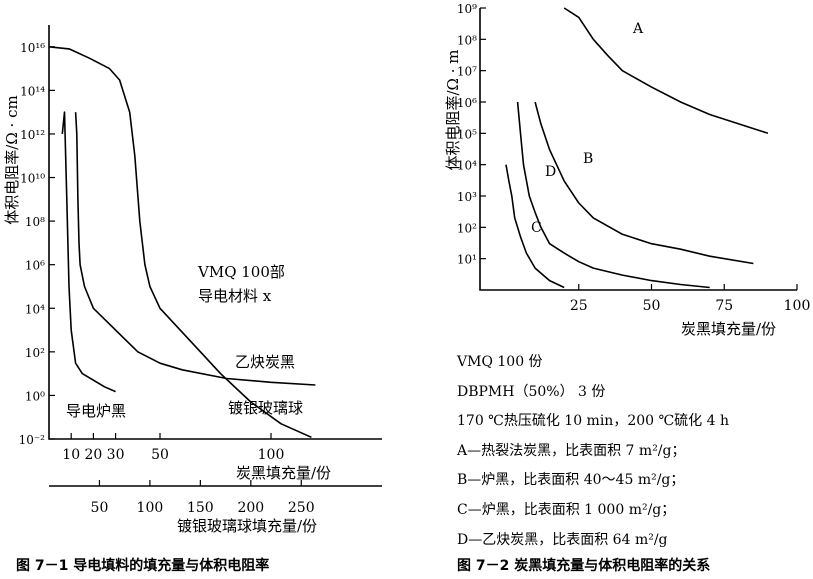 This screenshot has height=579, width=813. What do you see at coordinates (265, 362) in the screenshot?
I see `label-acetylene-black: 乙炔炭黑` at bounding box center [265, 362].